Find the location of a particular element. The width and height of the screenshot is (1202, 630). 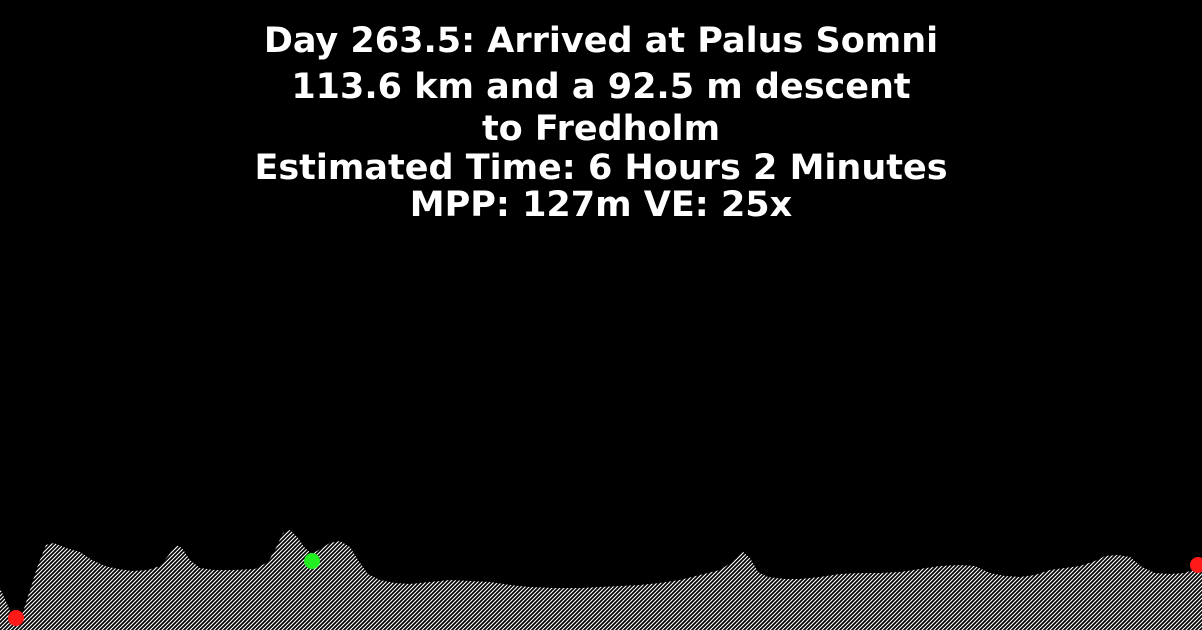

start-point-marker is located at coordinates (16, 618).